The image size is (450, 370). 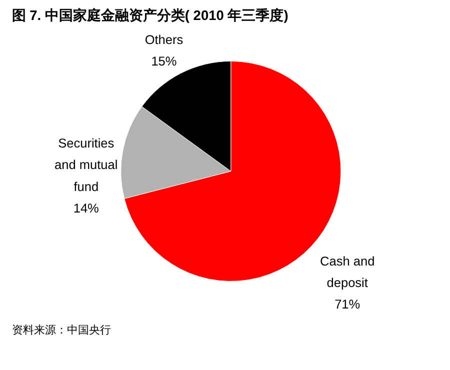 I want to click on data-label: 14%, so click(x=86, y=208).